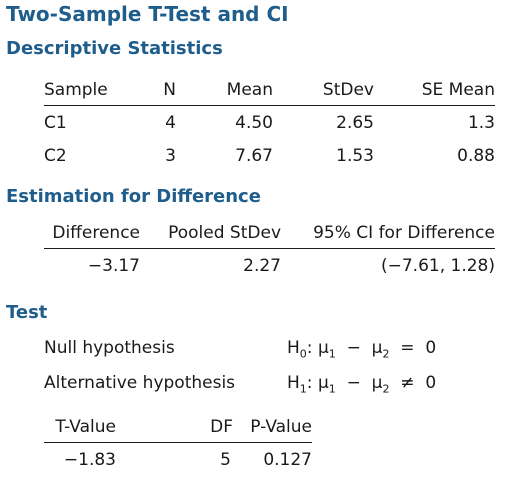 This screenshot has width=515, height=482. Describe the element at coordinates (272, 427) in the screenshot. I see `column-header: P-Value` at that location.